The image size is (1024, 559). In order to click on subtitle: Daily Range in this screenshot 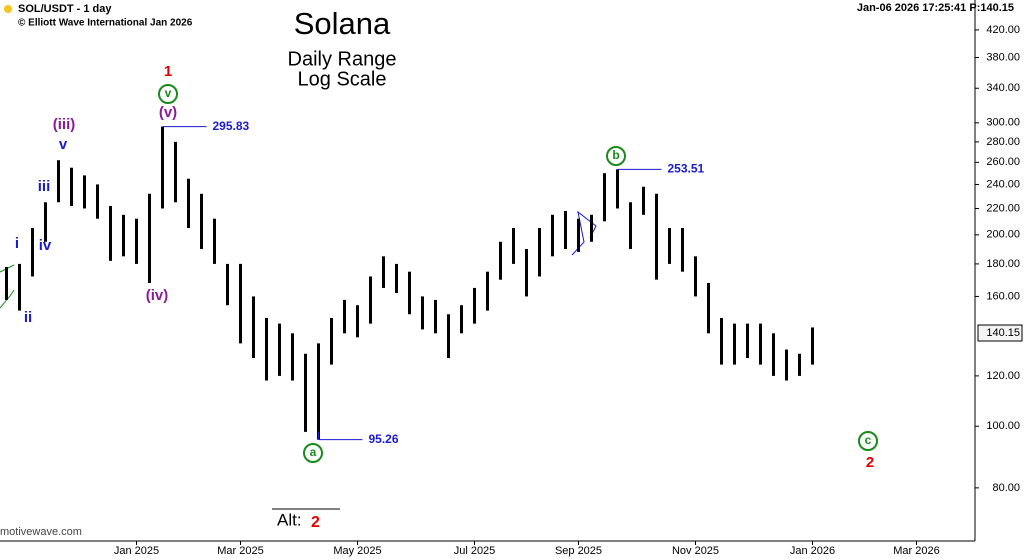, I will do `click(342, 59)`.